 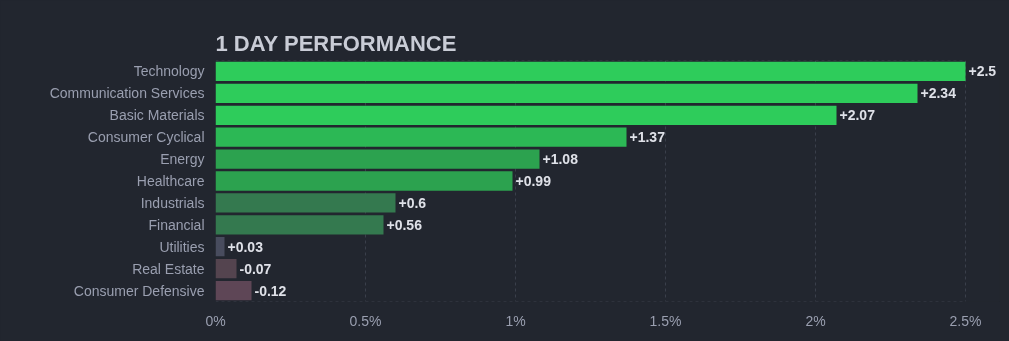 I want to click on y-tick-label: Consumer Cyclical, so click(x=146, y=137).